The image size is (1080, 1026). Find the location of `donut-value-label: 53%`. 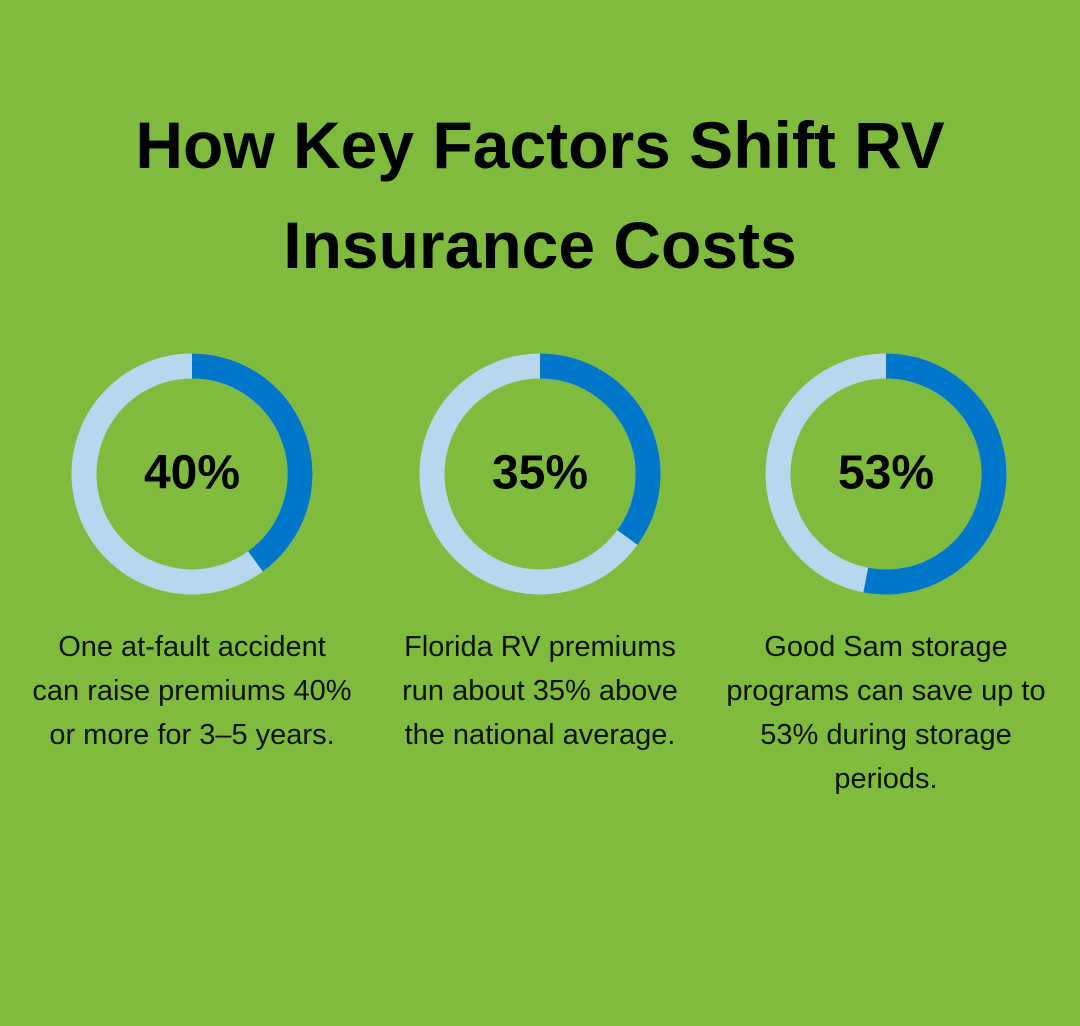

donut-value-label: 53% is located at coordinates (886, 473).